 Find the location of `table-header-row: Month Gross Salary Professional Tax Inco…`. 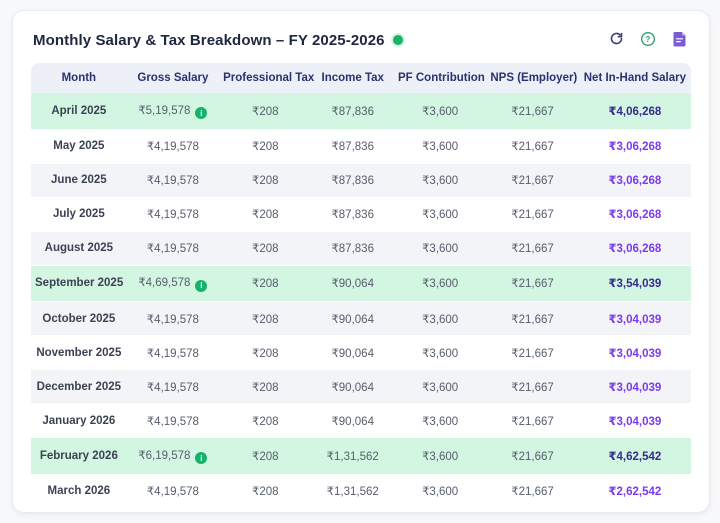

table-header-row: Month Gross Salary Professional Tax Inco… is located at coordinates (361, 78).